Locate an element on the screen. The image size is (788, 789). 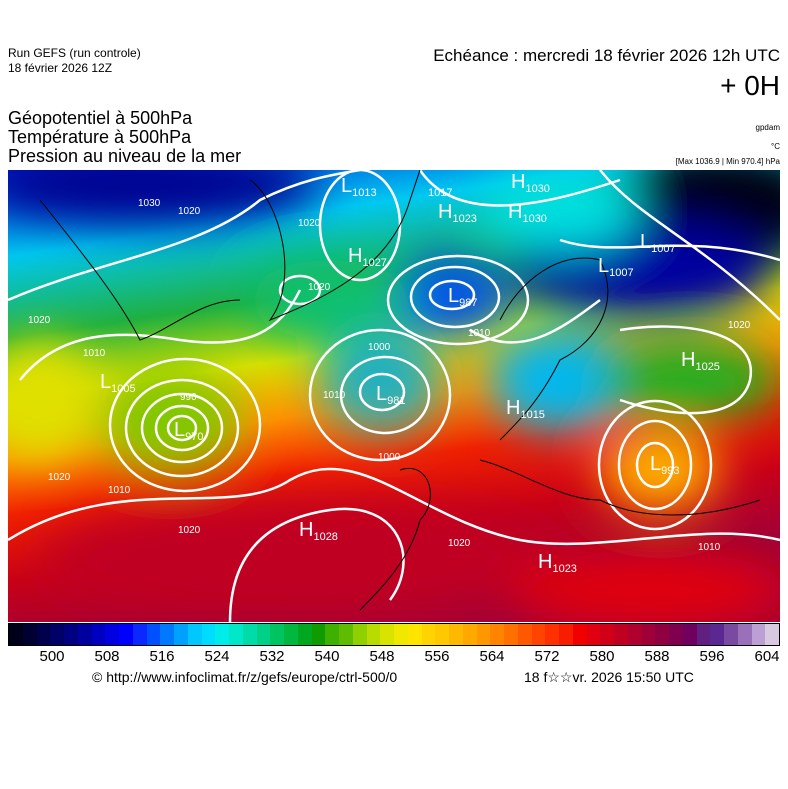
colorbar-tick-label: 596 is located at coordinates (712, 656).